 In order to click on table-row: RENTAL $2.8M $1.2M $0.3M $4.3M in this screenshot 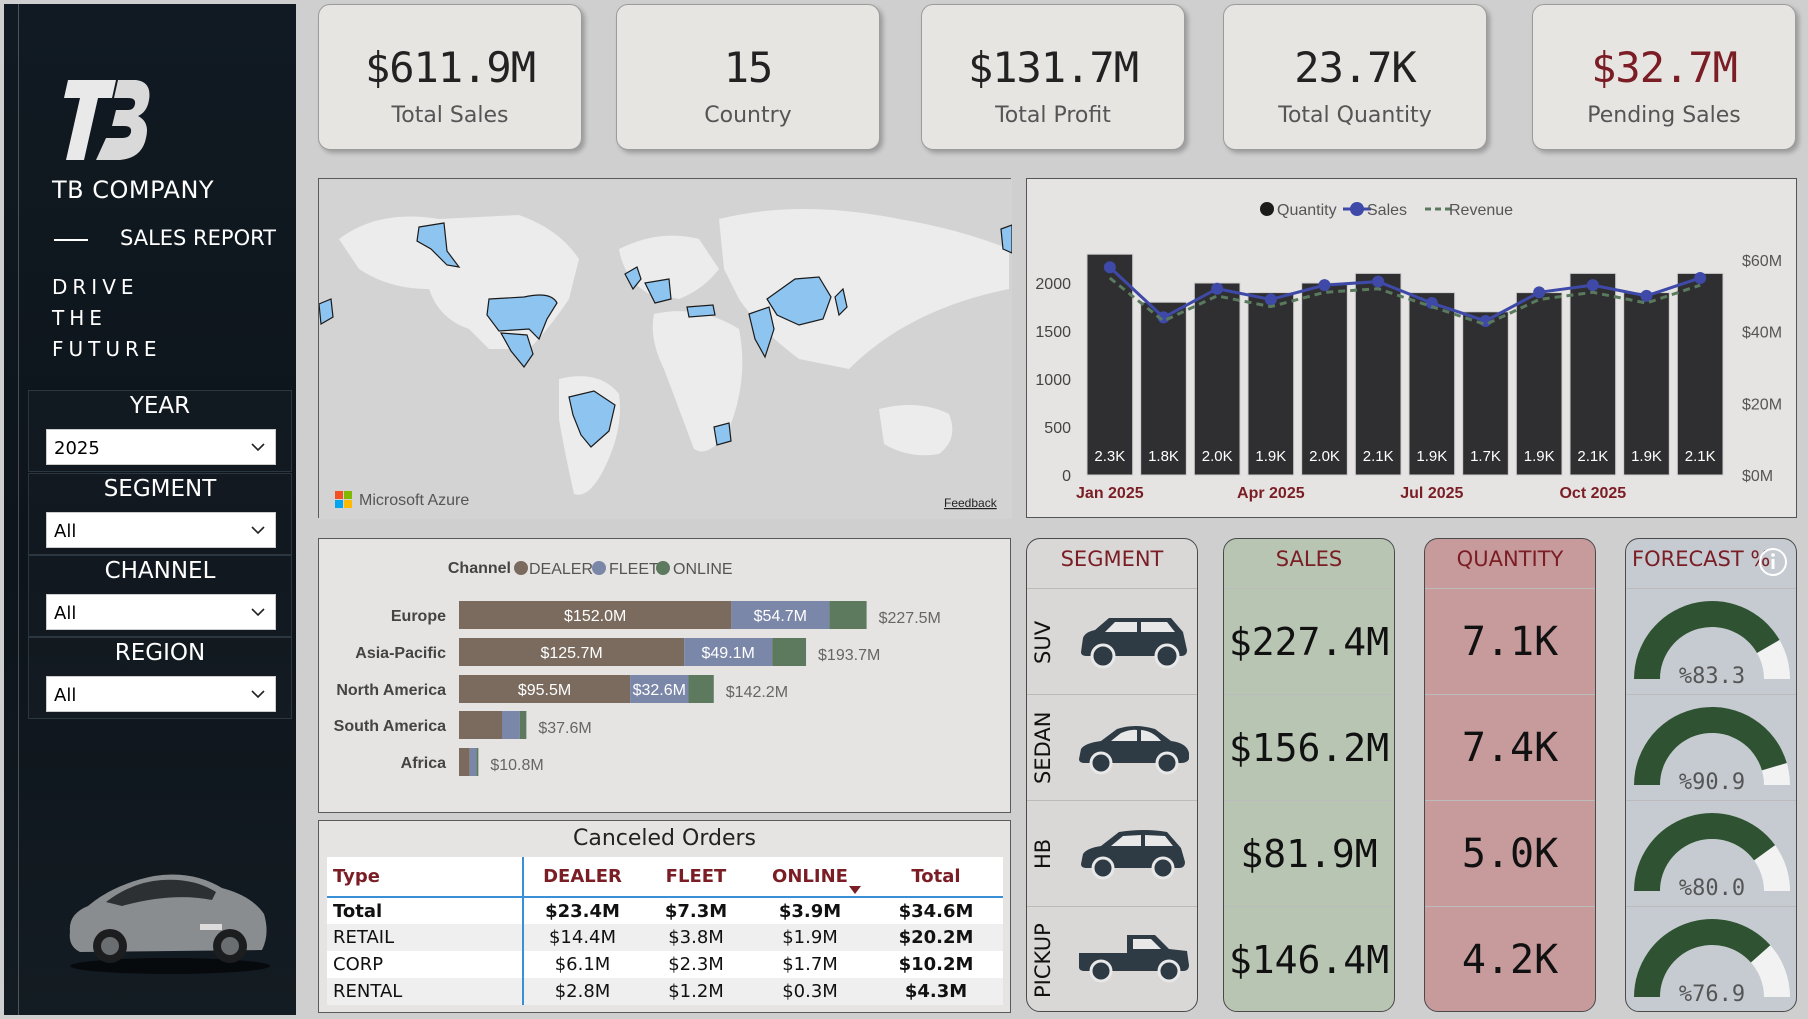, I will do `click(665, 991)`.